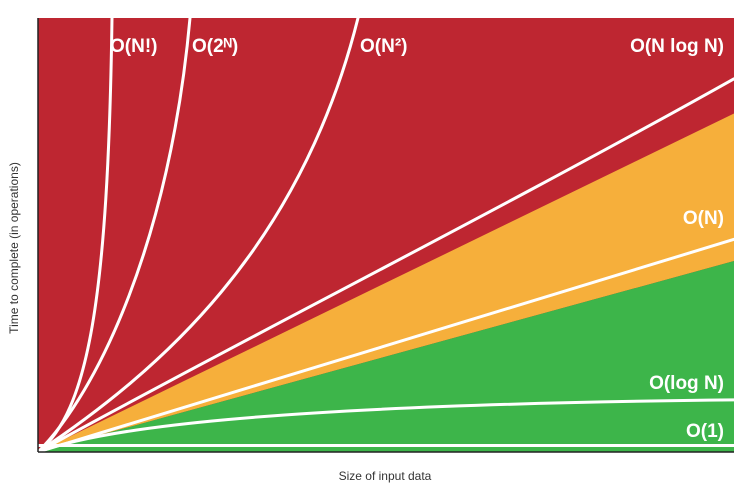 The width and height of the screenshot is (750, 500). I want to click on label-logarithmic: O(log N), so click(686, 383).